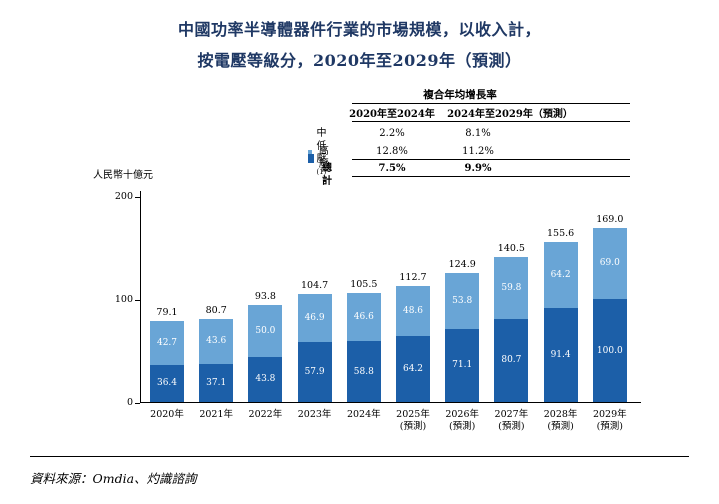 This screenshot has width=719, height=504. What do you see at coordinates (113, 478) in the screenshot?
I see `source-note: 資料來源：Omdia、灼識諮詢` at bounding box center [113, 478].